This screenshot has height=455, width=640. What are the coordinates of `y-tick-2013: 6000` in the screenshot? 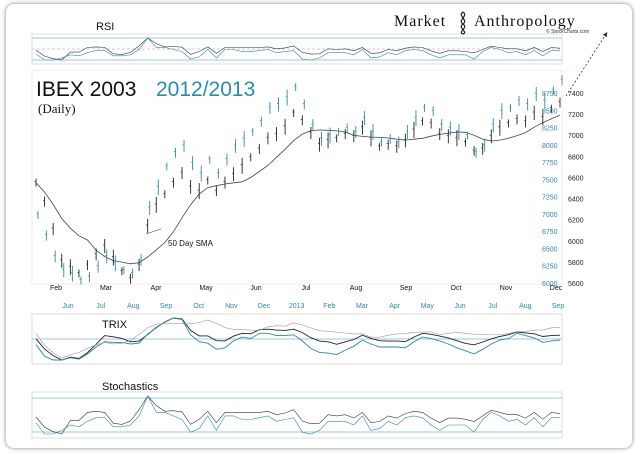 It's located at (550, 284).